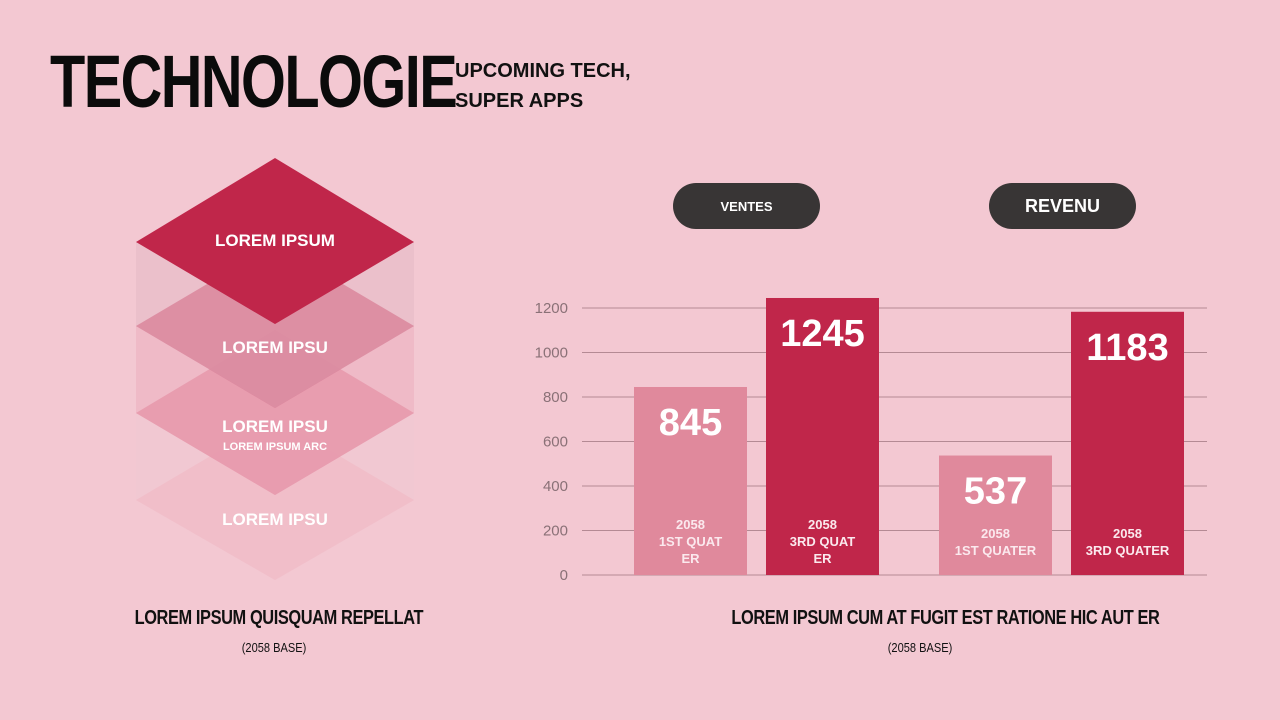 Image resolution: width=1280 pixels, height=720 pixels. Describe the element at coordinates (279, 618) in the screenshot. I see `stack-caption-title: LOREM IPSUM QUISQUAM REPELLAT` at that location.